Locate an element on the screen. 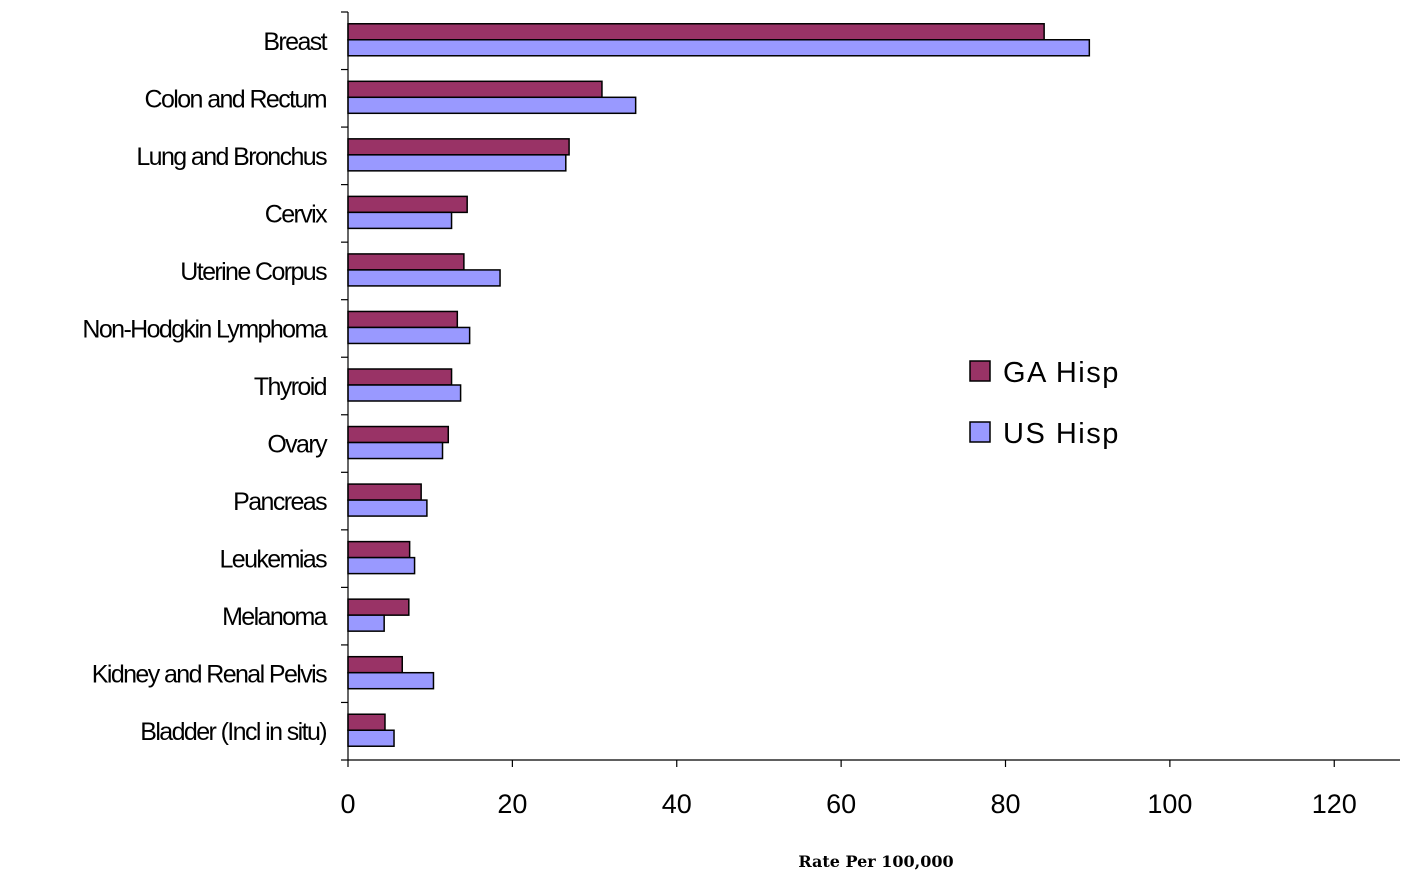 The image size is (1401, 876). category-label: Lung and Bronchus is located at coordinates (231, 157).